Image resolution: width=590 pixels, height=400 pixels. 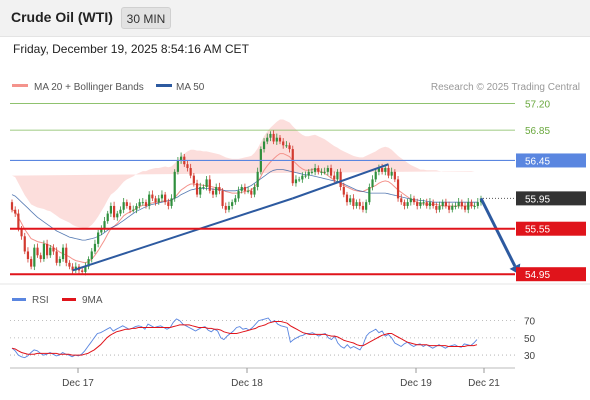 I want to click on x-tick-label: Dec 18, so click(x=247, y=383).